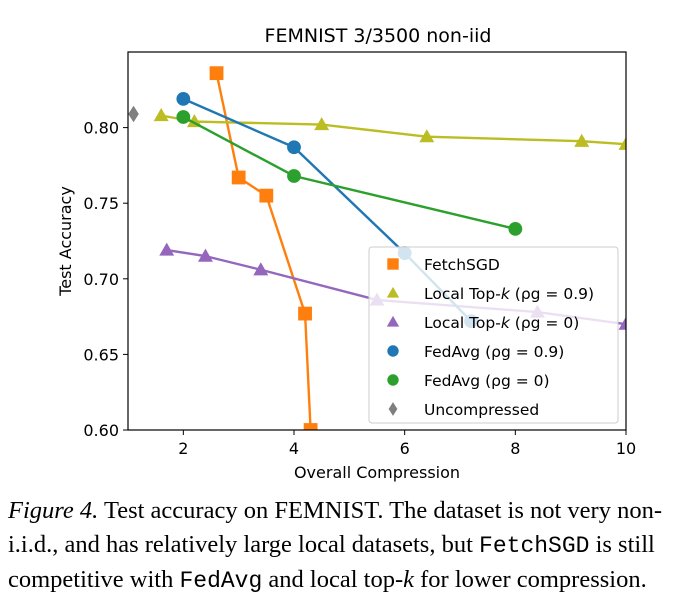  I want to click on caption-code-fetchsgd: FetchSGD, so click(534, 546).